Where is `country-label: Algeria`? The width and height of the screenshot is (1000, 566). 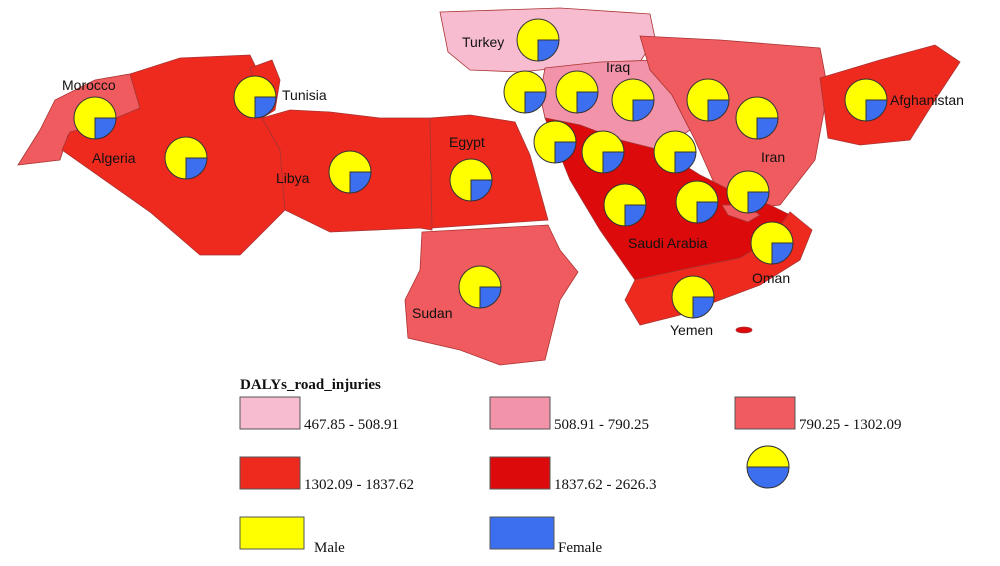 country-label: Algeria is located at coordinates (114, 158).